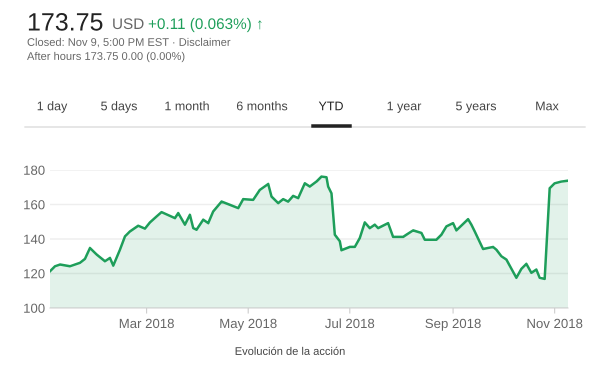 Image resolution: width=595 pixels, height=366 pixels. Describe the element at coordinates (34, 239) in the screenshot. I see `y-tick-label: 140` at that location.